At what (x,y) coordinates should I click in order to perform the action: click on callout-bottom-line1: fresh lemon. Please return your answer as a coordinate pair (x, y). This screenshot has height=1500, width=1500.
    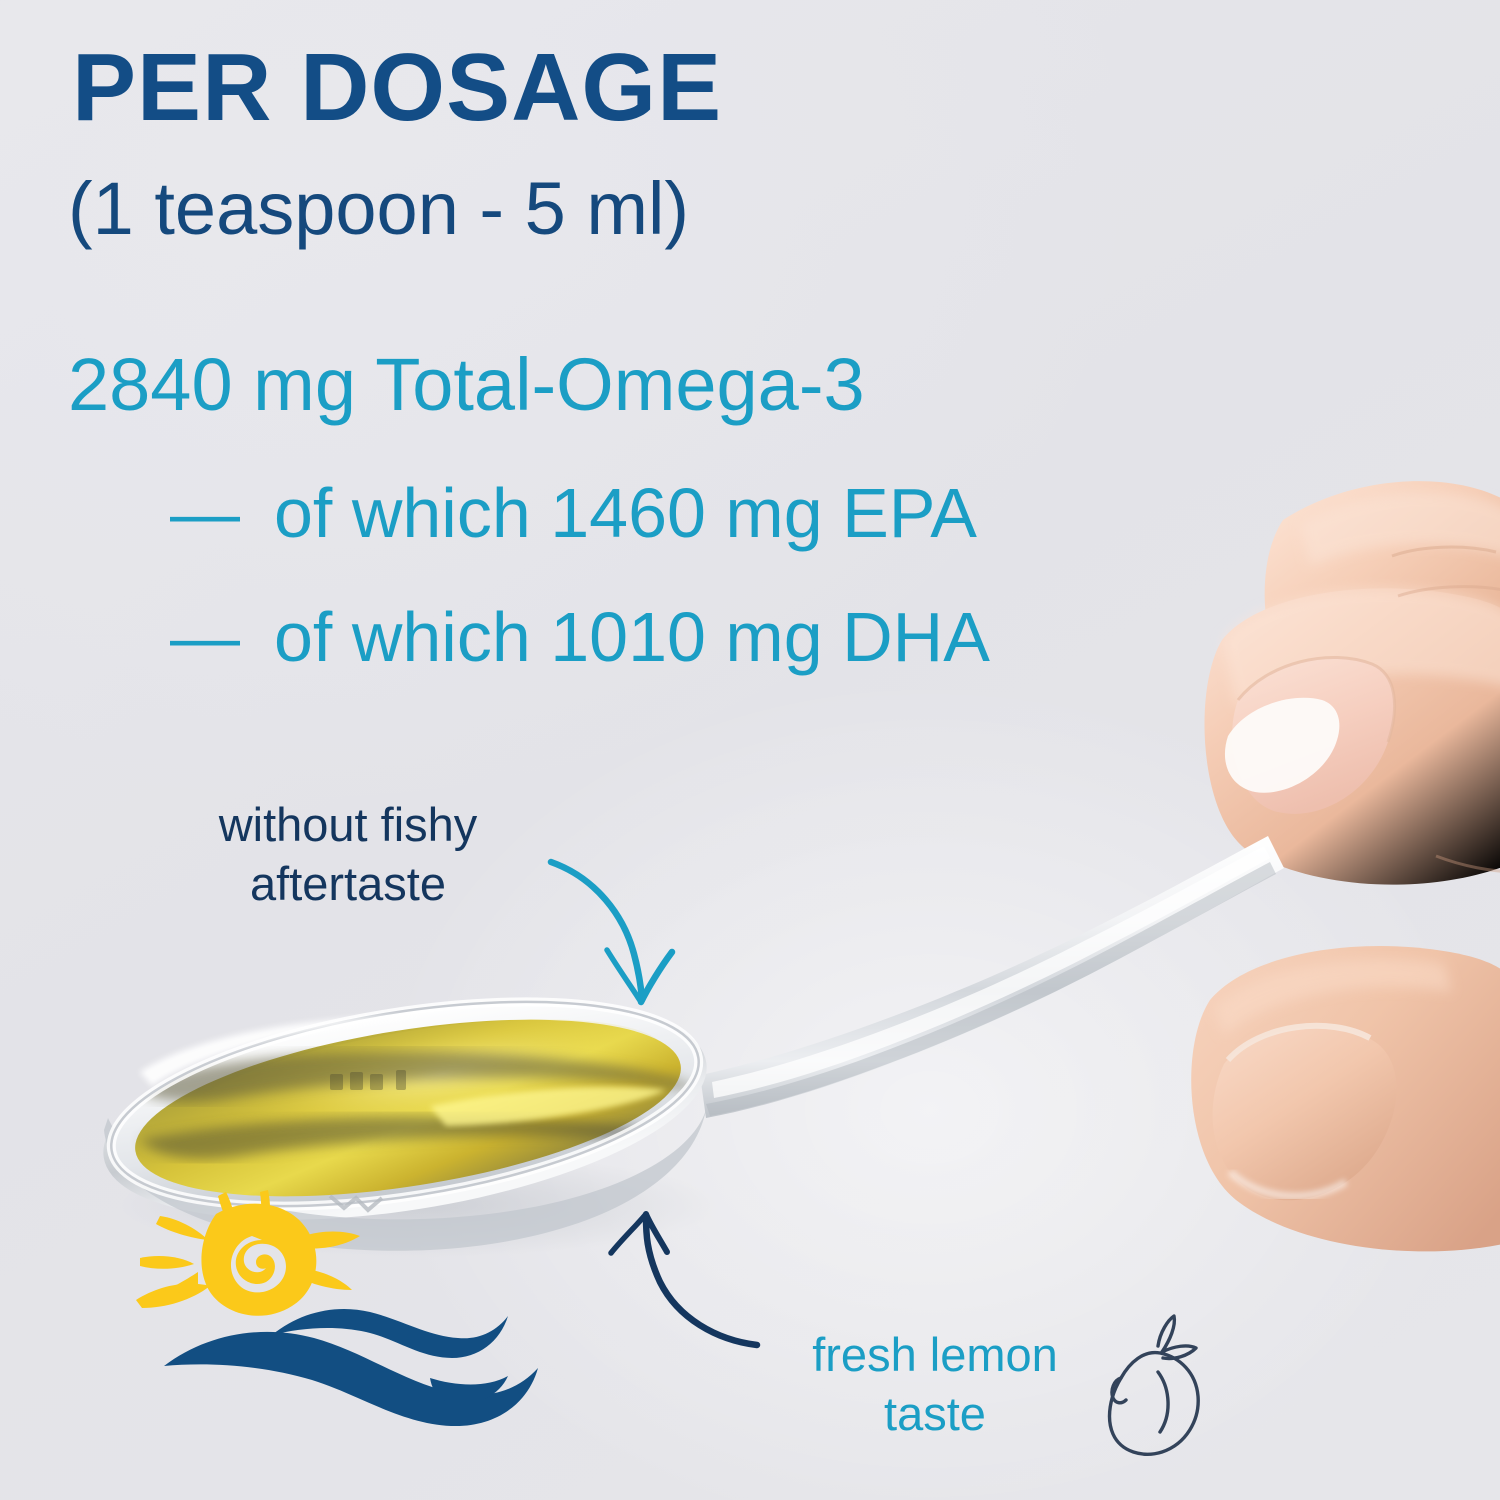
    Looking at the image, I should click on (935, 1354).